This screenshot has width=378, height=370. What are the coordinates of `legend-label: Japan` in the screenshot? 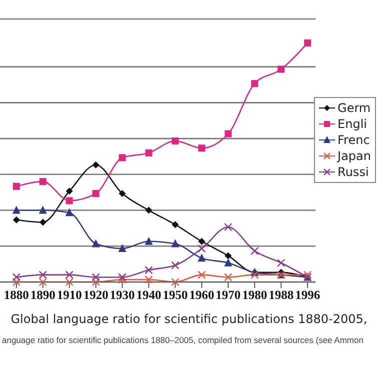 It's located at (354, 156).